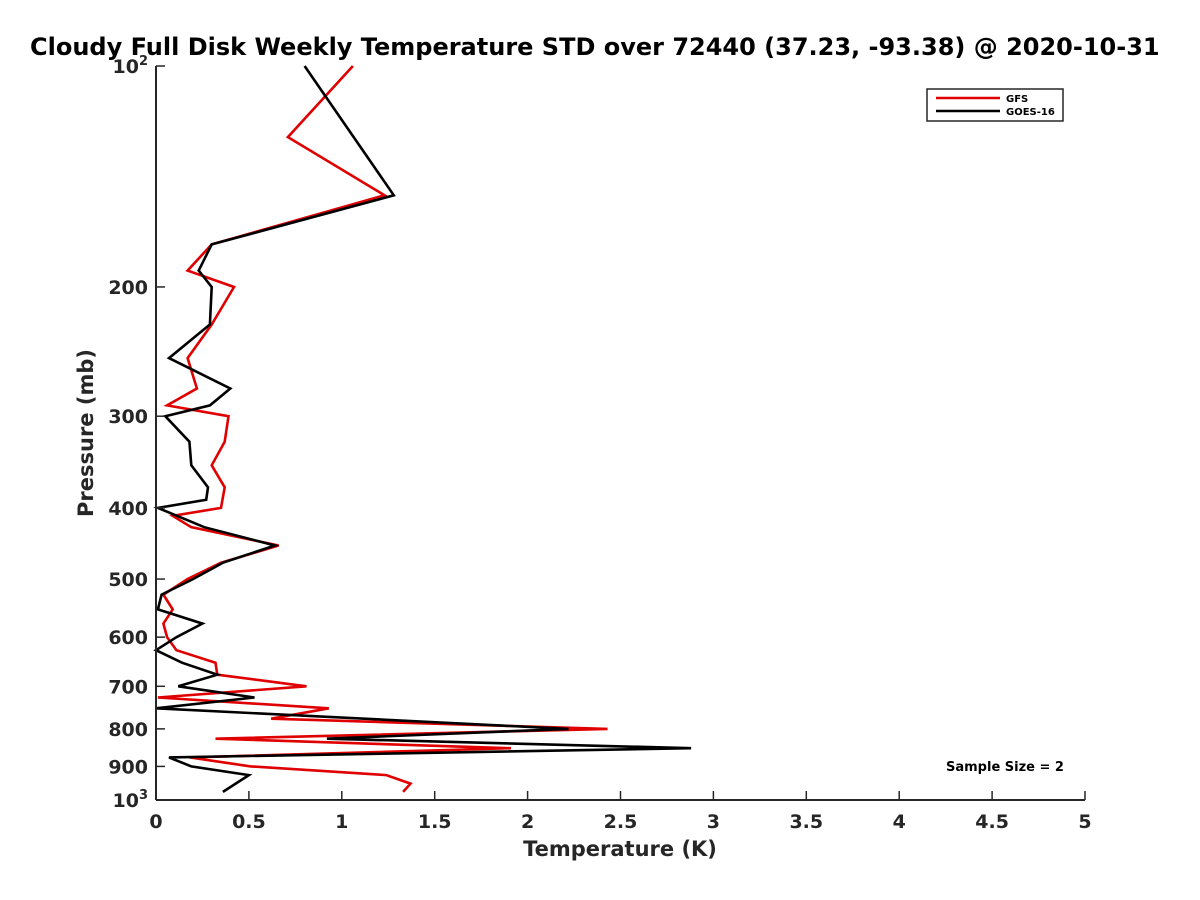 The image size is (1200, 900). Describe the element at coordinates (128, 580) in the screenshot. I see `y-tick-label: 500` at that location.